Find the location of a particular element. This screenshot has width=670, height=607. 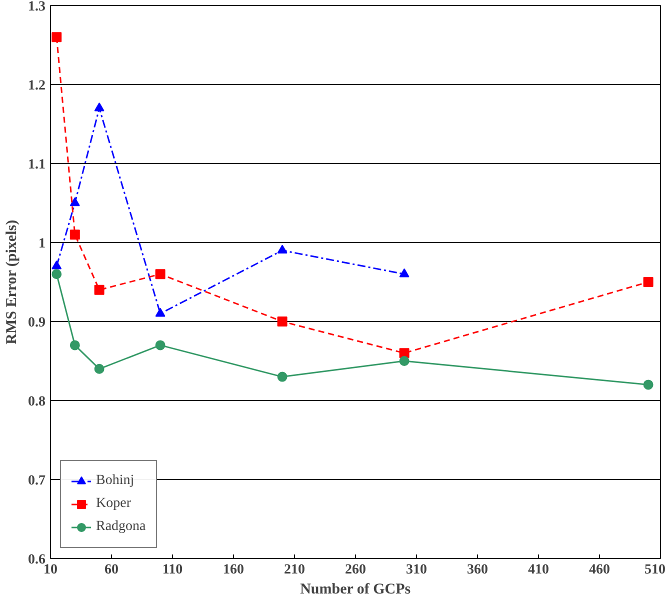

y-tick-label: 0.7 is located at coordinates (37, 481).